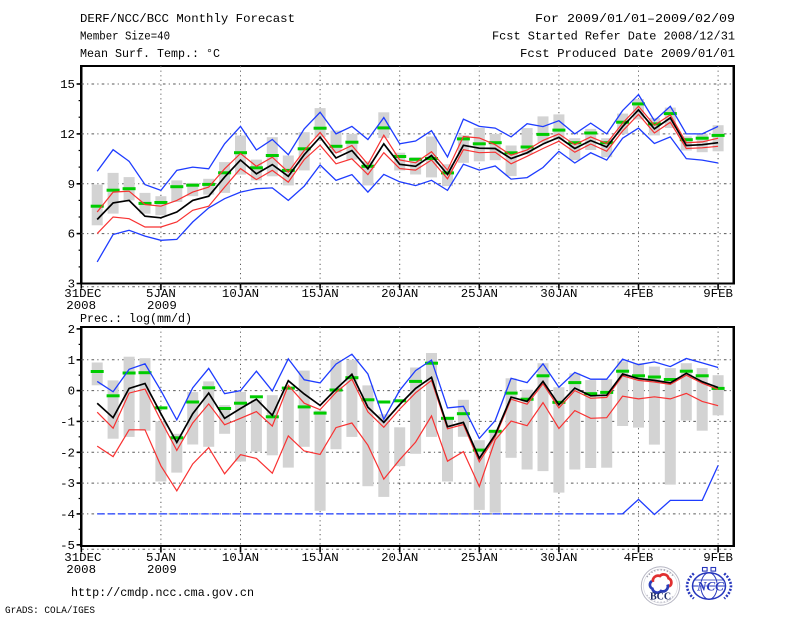 The image size is (800, 618). What do you see at coordinates (67, 484) in the screenshot?
I see `svg-text: -3` at bounding box center [67, 484].